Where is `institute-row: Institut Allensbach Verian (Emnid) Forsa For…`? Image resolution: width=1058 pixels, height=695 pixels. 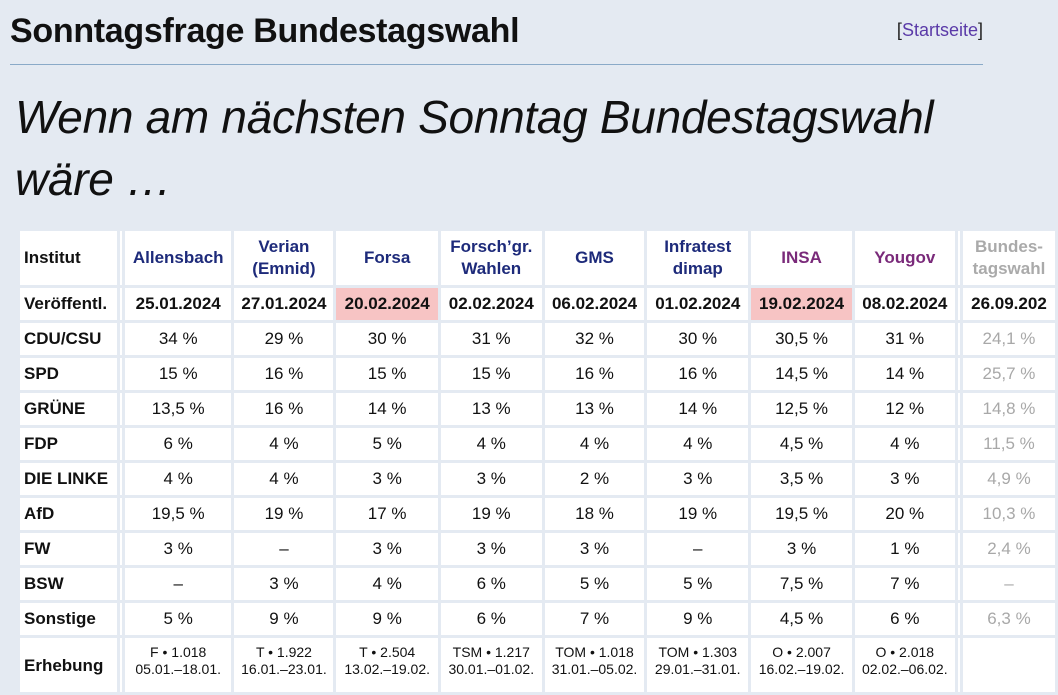 institute-row: Institut Allensbach Verian (Emnid) Forsa For… is located at coordinates (537, 258).